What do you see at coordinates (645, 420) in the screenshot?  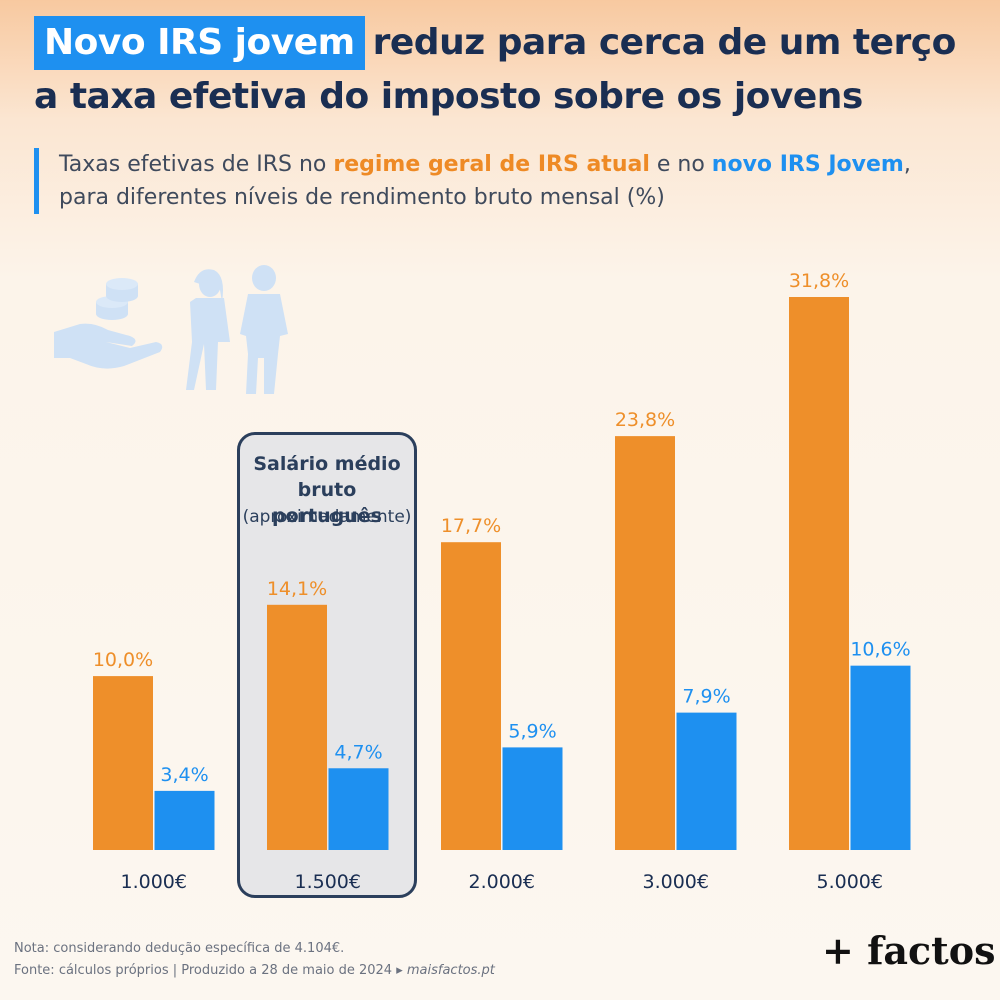 I see `data-label-atual-3: 23,8%` at bounding box center [645, 420].